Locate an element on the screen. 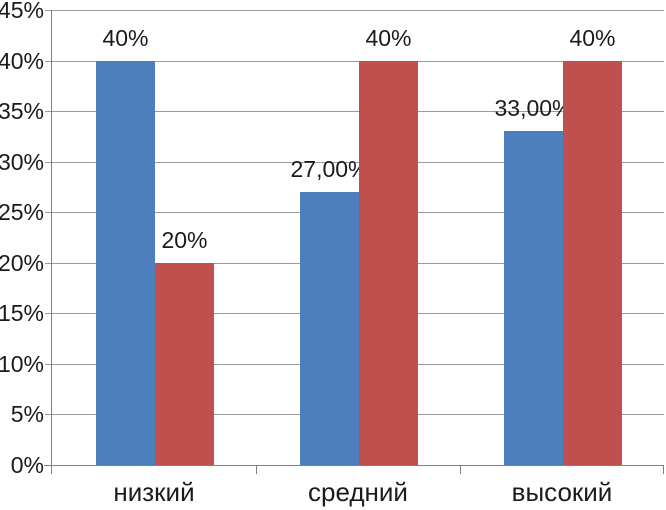 The width and height of the screenshot is (666, 510). y-axis-tick-label: 0% is located at coordinates (27, 465).